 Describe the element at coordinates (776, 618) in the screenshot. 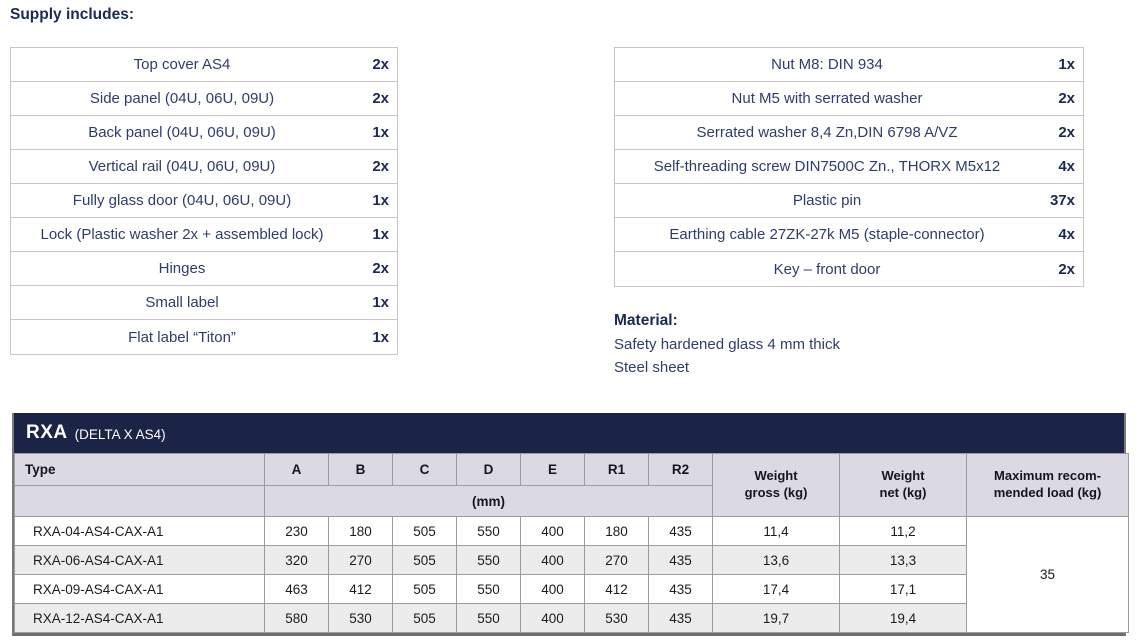

I see `spec-weight-gross-cell: 19,7` at that location.